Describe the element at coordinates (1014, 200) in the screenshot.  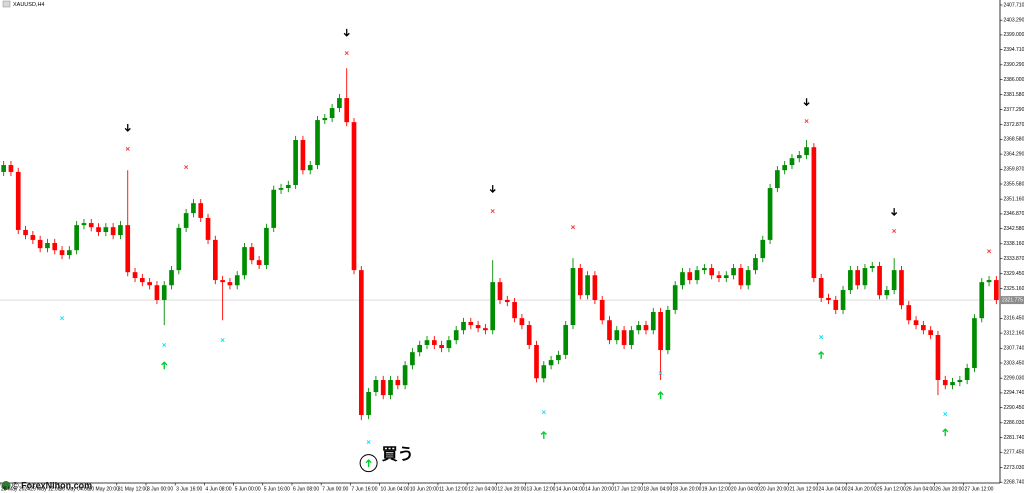
I see `y-tick-label: 2351.160` at that location.